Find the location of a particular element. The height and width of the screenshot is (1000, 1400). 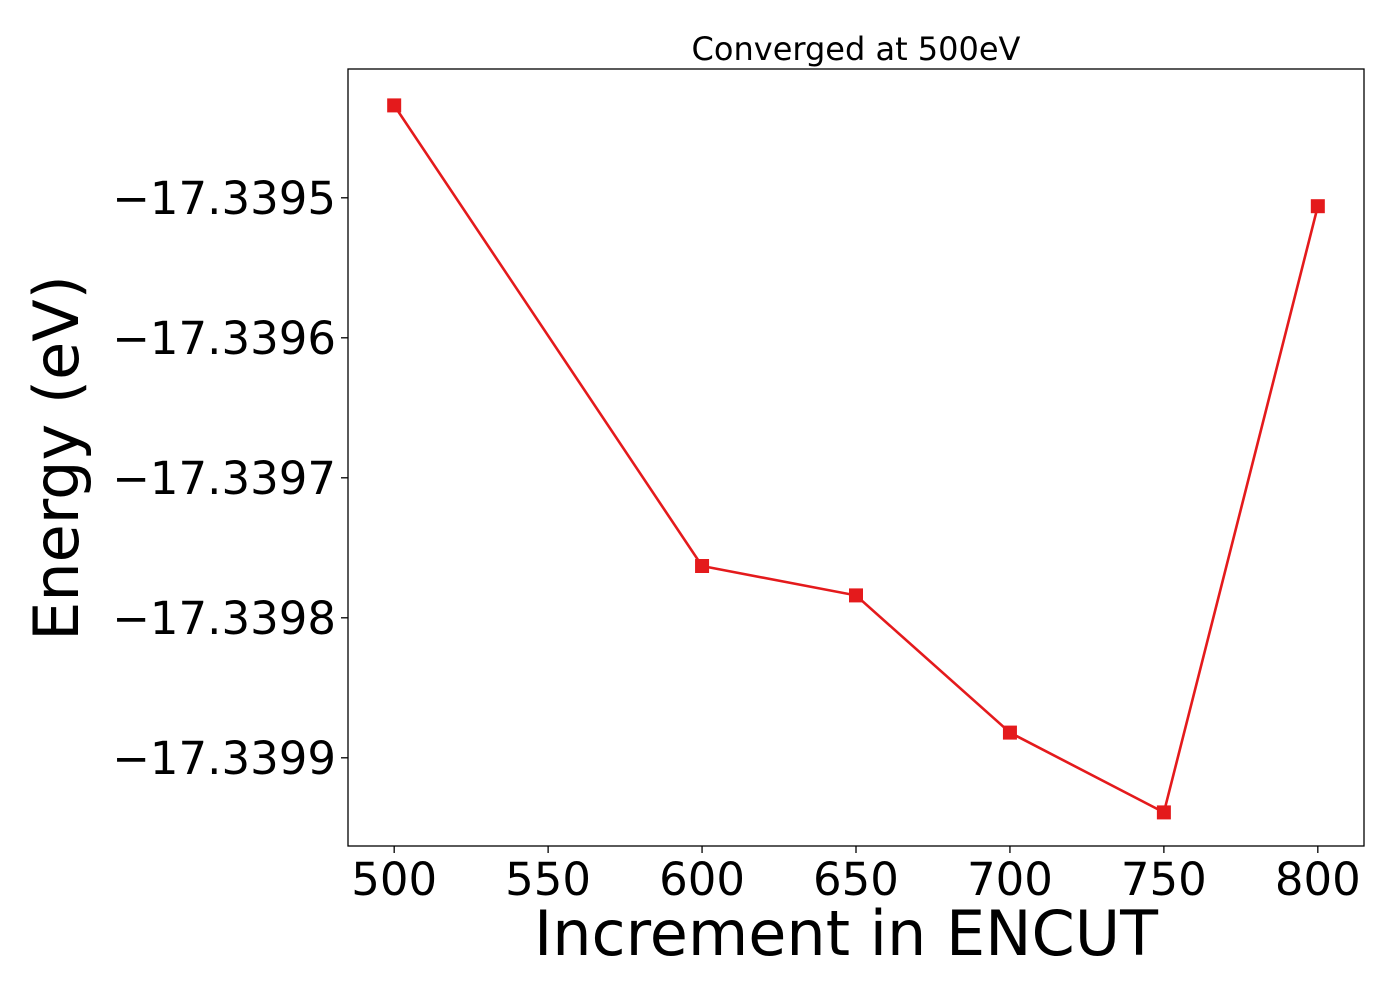

x-tick-label: 550 is located at coordinates (548, 879).